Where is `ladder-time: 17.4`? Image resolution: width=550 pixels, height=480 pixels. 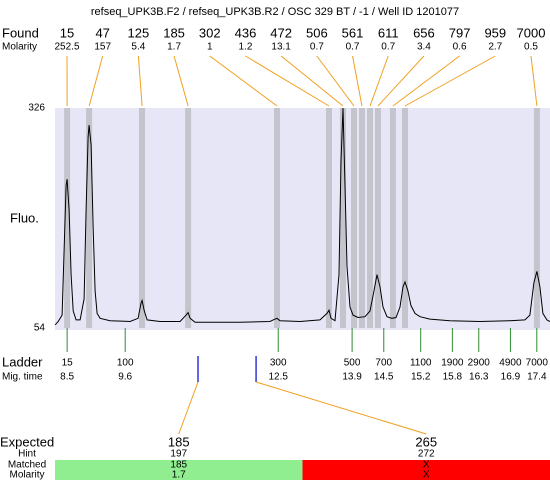 ladder-time: 17.4 is located at coordinates (537, 377).